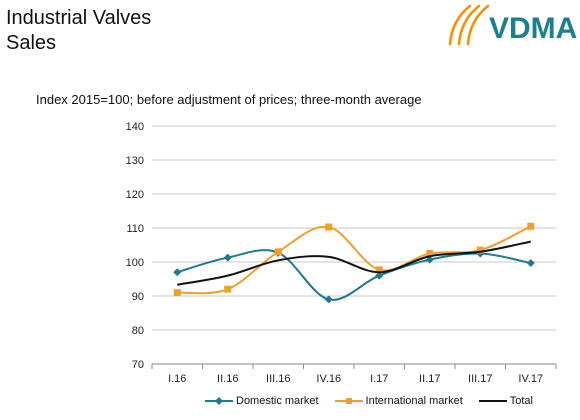 Image resolution: width=580 pixels, height=420 pixels. I want to click on y-tick-label: 90, so click(138, 297).